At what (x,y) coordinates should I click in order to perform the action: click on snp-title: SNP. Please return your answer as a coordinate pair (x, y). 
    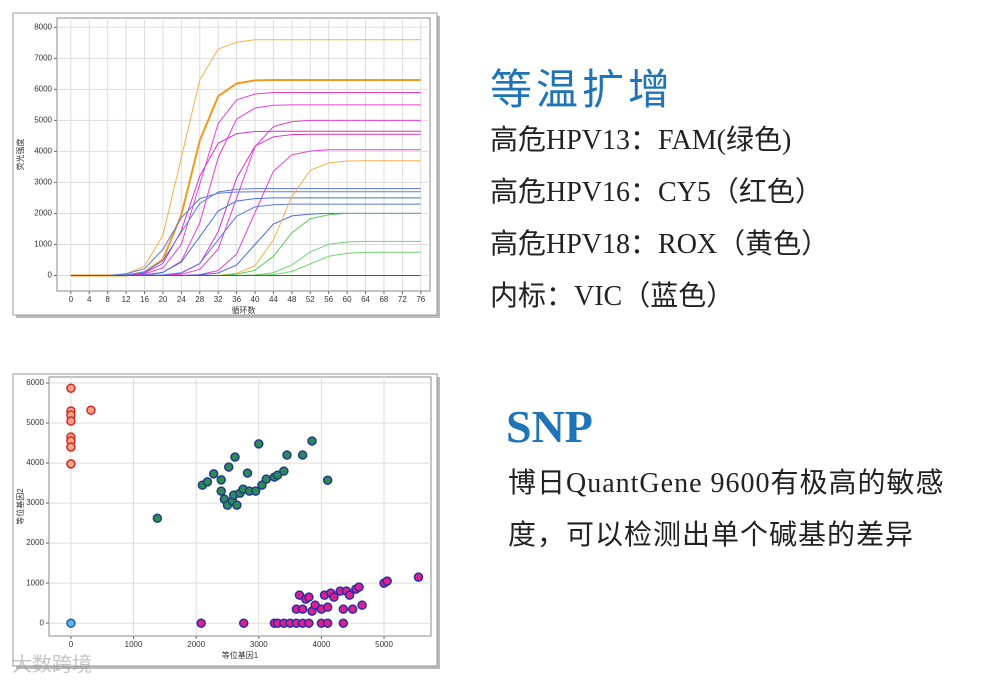
    Looking at the image, I should click on (549, 426).